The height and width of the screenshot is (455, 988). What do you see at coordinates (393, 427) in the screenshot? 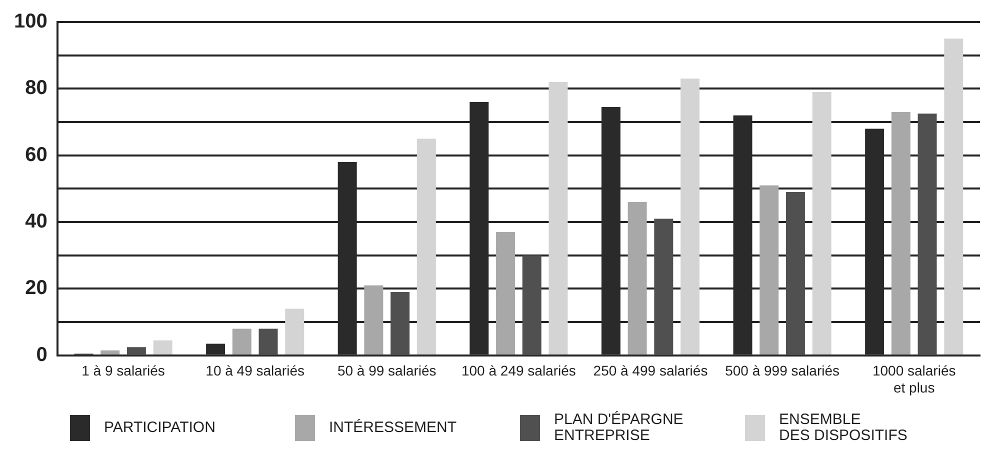
I see `legend-label: INTÉRESSEMENT` at bounding box center [393, 427].